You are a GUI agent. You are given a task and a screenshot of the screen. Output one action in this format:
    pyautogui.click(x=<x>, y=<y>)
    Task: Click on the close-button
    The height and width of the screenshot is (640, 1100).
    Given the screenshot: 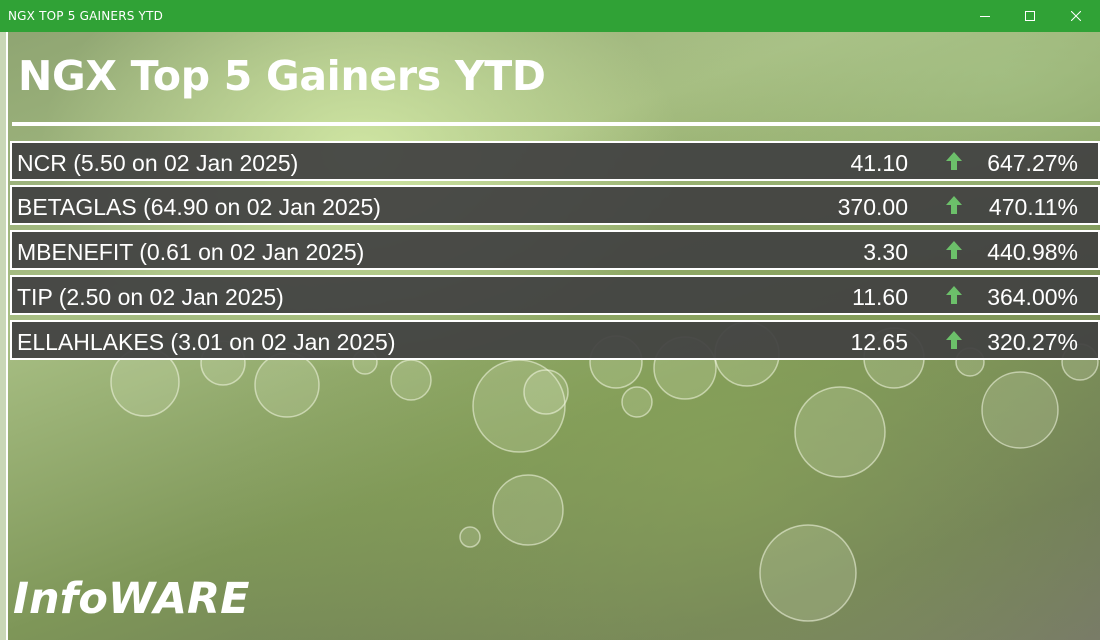 What is the action you would take?
    pyautogui.click(x=1076, y=16)
    